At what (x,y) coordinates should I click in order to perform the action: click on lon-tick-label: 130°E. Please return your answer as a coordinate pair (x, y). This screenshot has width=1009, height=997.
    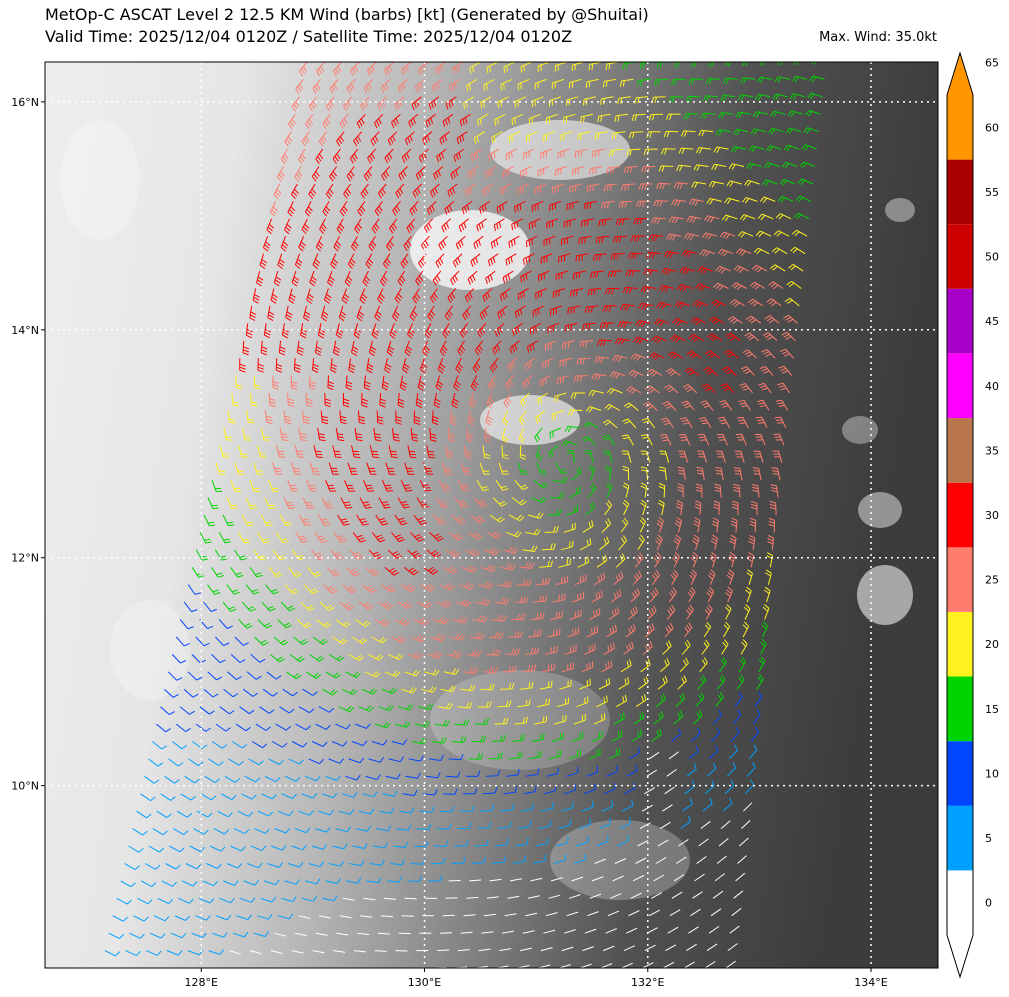
    Looking at the image, I should click on (424, 982).